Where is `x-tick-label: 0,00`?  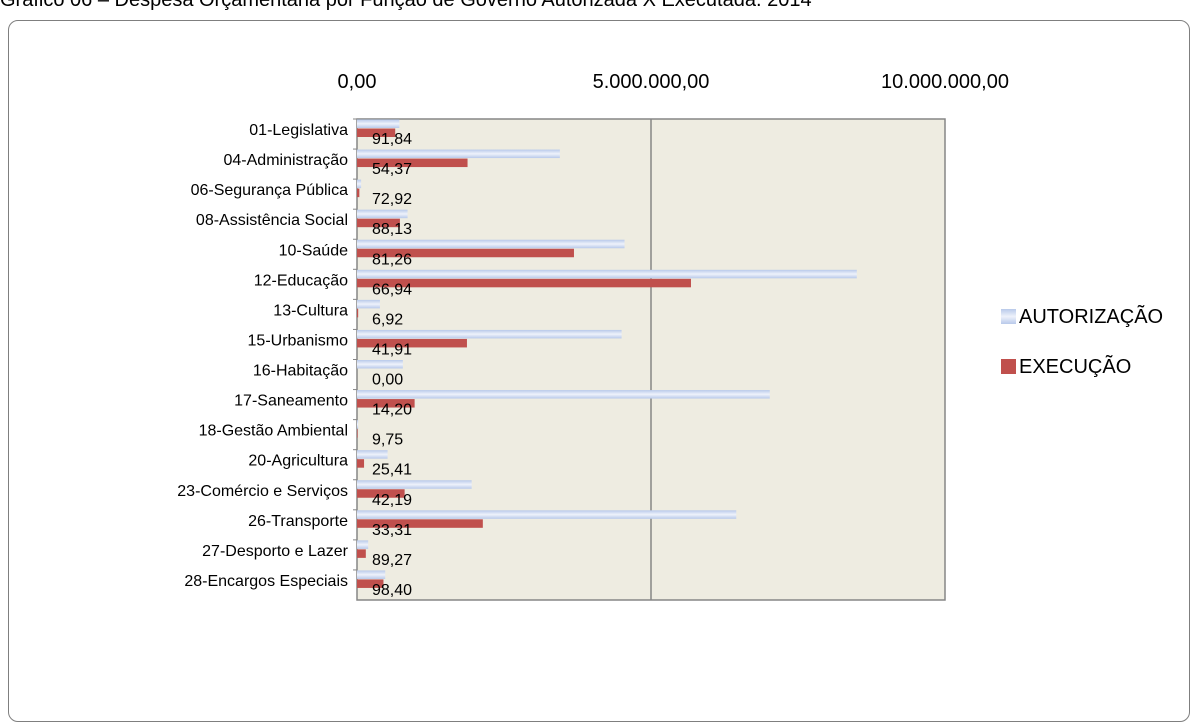
x-tick-label: 0,00 is located at coordinates (357, 82).